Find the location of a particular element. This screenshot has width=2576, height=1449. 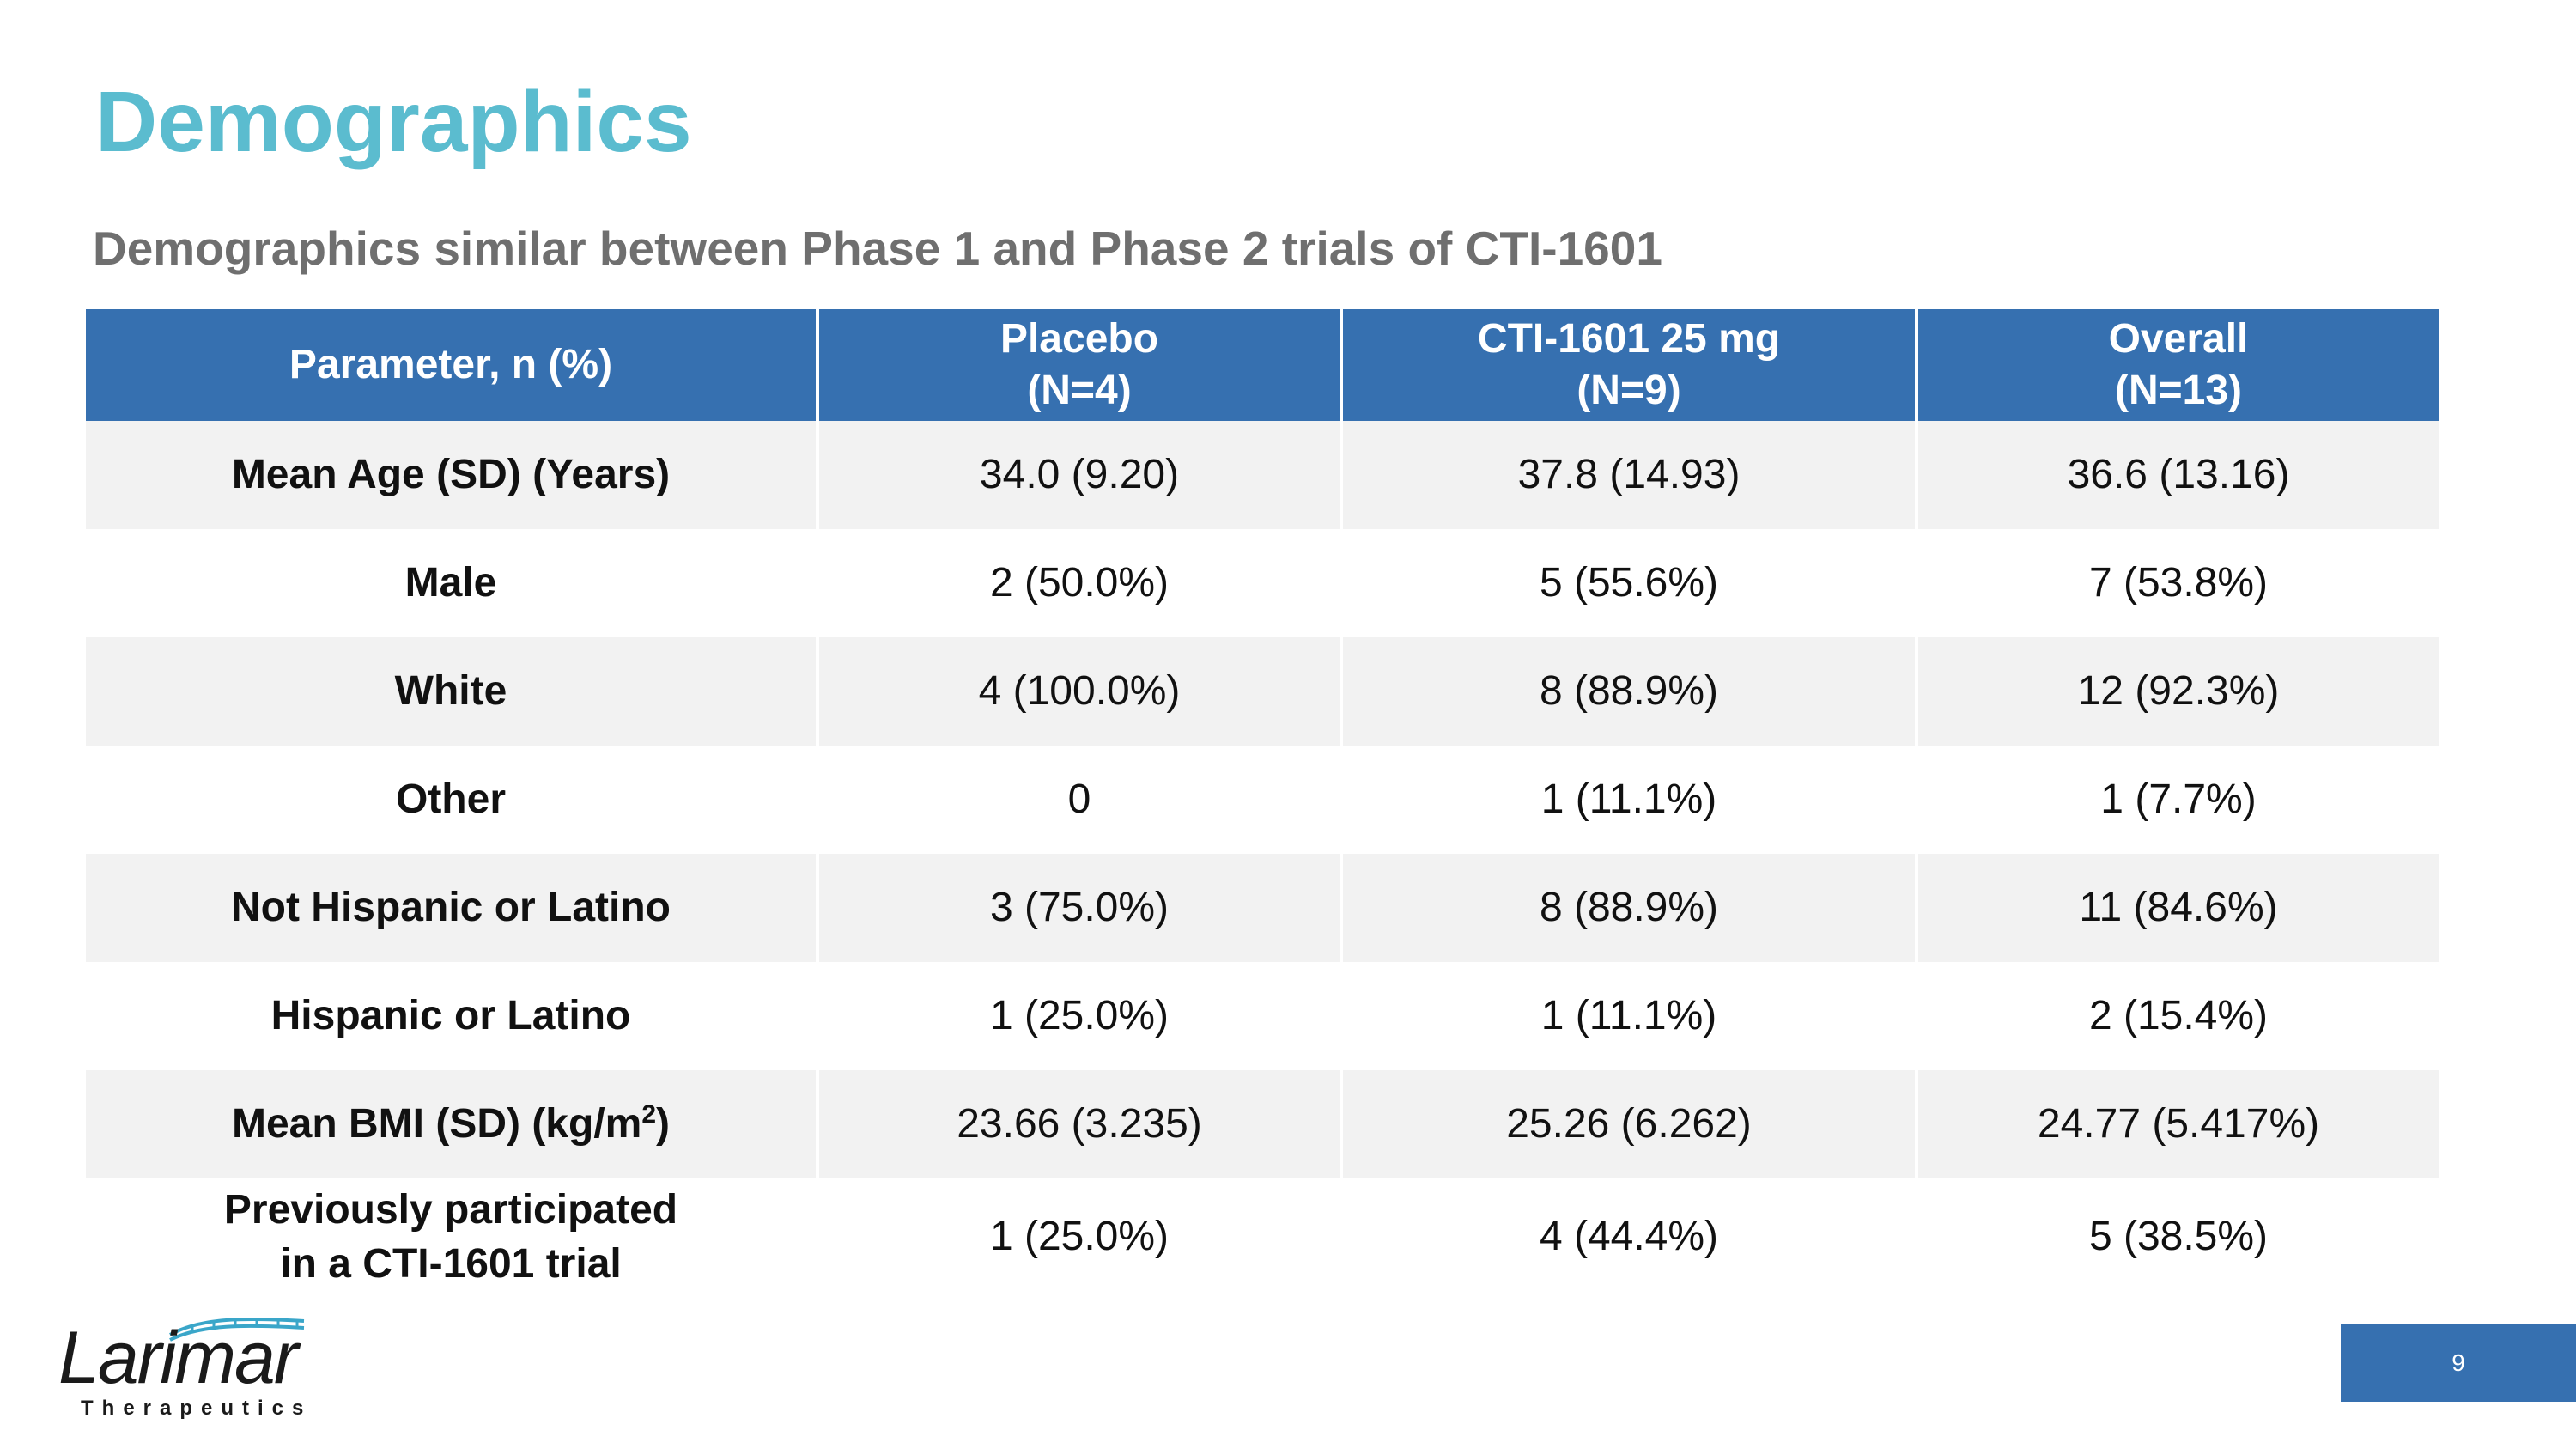

slide-title: Demographics is located at coordinates (393, 122).